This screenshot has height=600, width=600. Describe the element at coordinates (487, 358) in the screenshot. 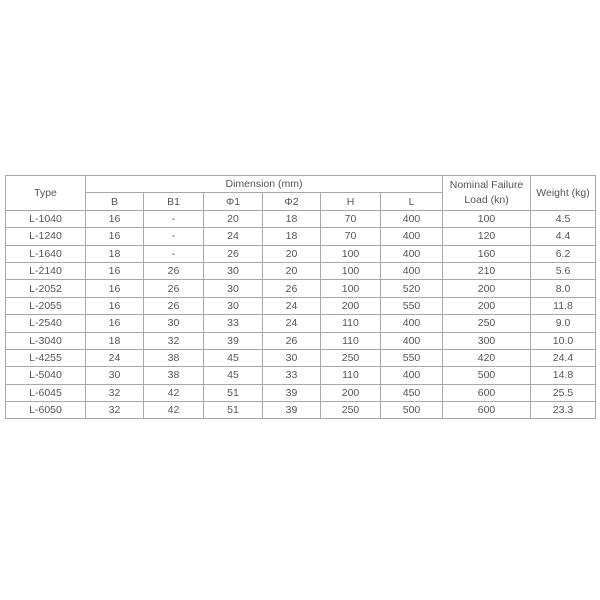

I see `table-cell: 420` at that location.